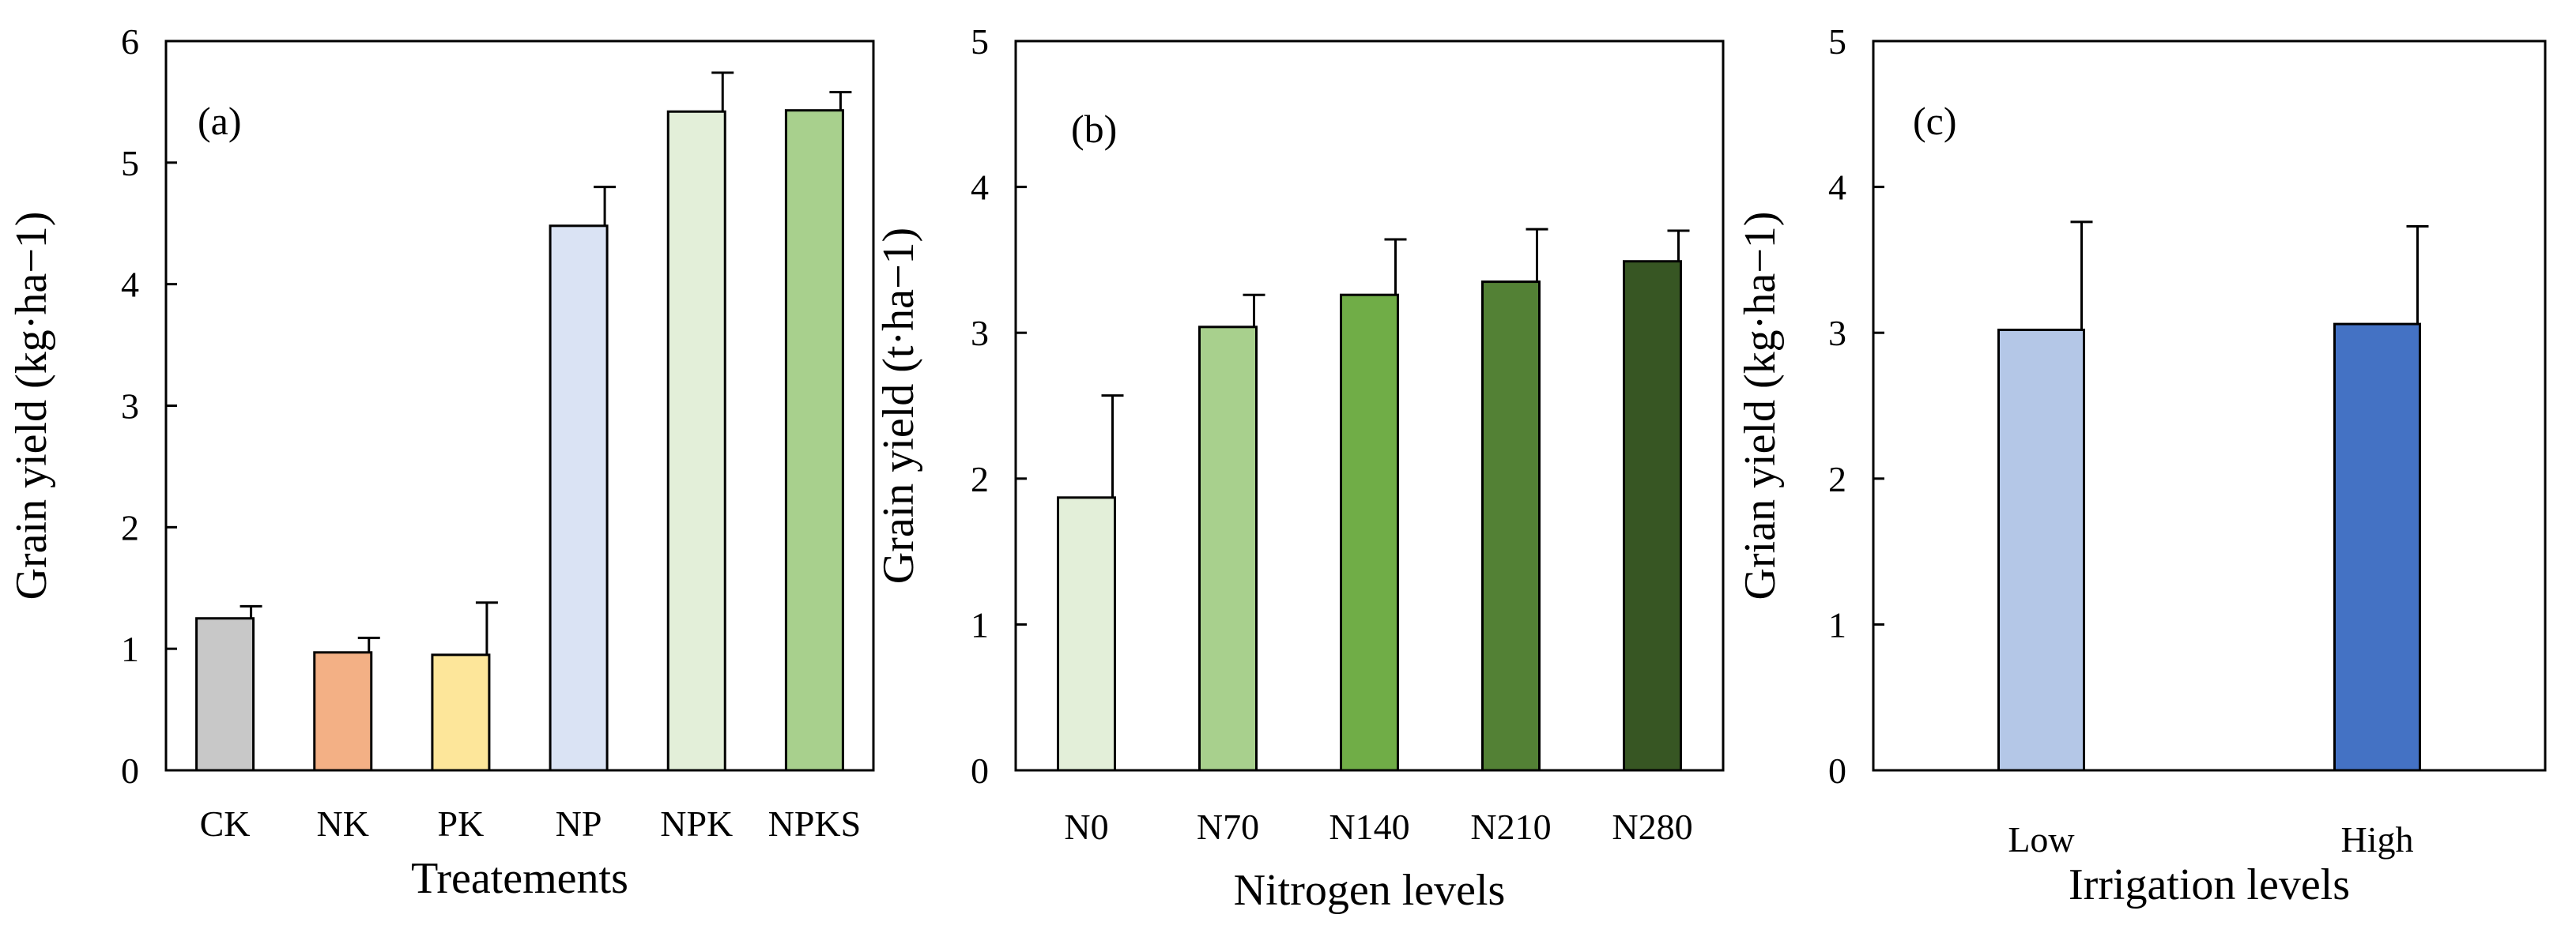  I want to click on bar-np, so click(579, 498).